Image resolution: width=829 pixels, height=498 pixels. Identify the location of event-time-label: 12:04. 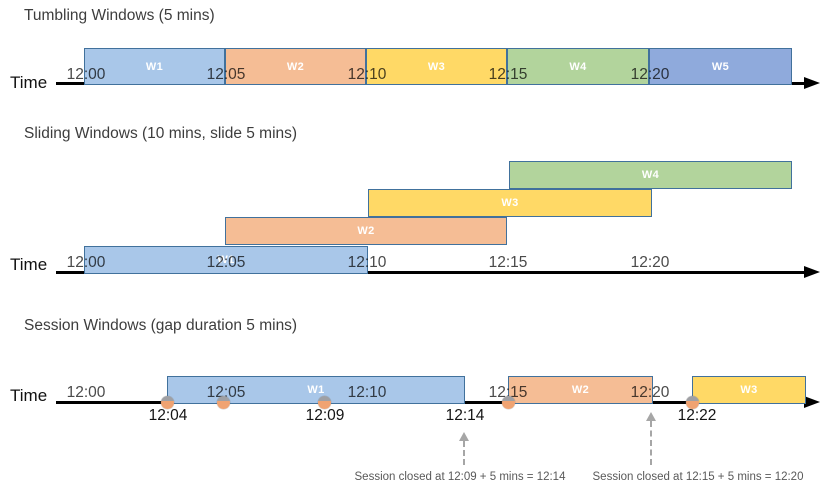
(168, 415).